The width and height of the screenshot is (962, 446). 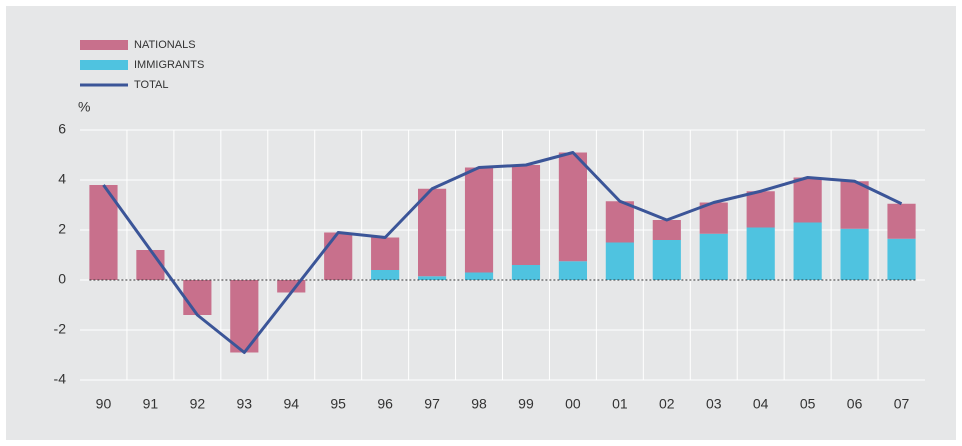 I want to click on x-tick-label: 06, so click(x=855, y=404).